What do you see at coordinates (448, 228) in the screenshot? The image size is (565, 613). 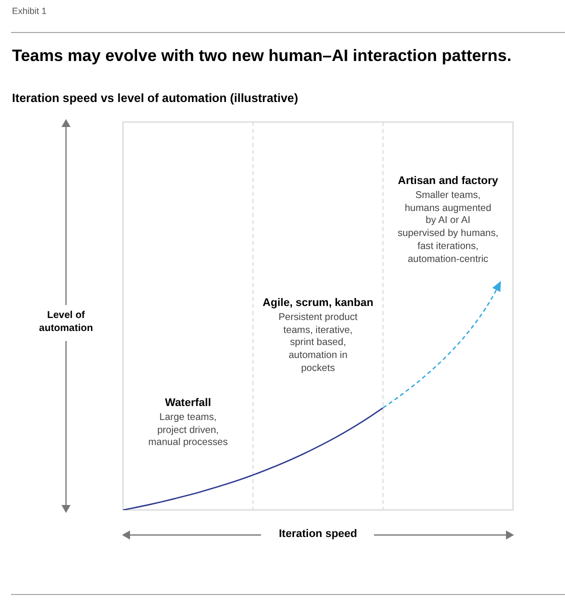 I see `text: Smaller teams, humans augmented by AI or AI supervised by humans, fast iterations, automation-centric` at bounding box center [448, 228].